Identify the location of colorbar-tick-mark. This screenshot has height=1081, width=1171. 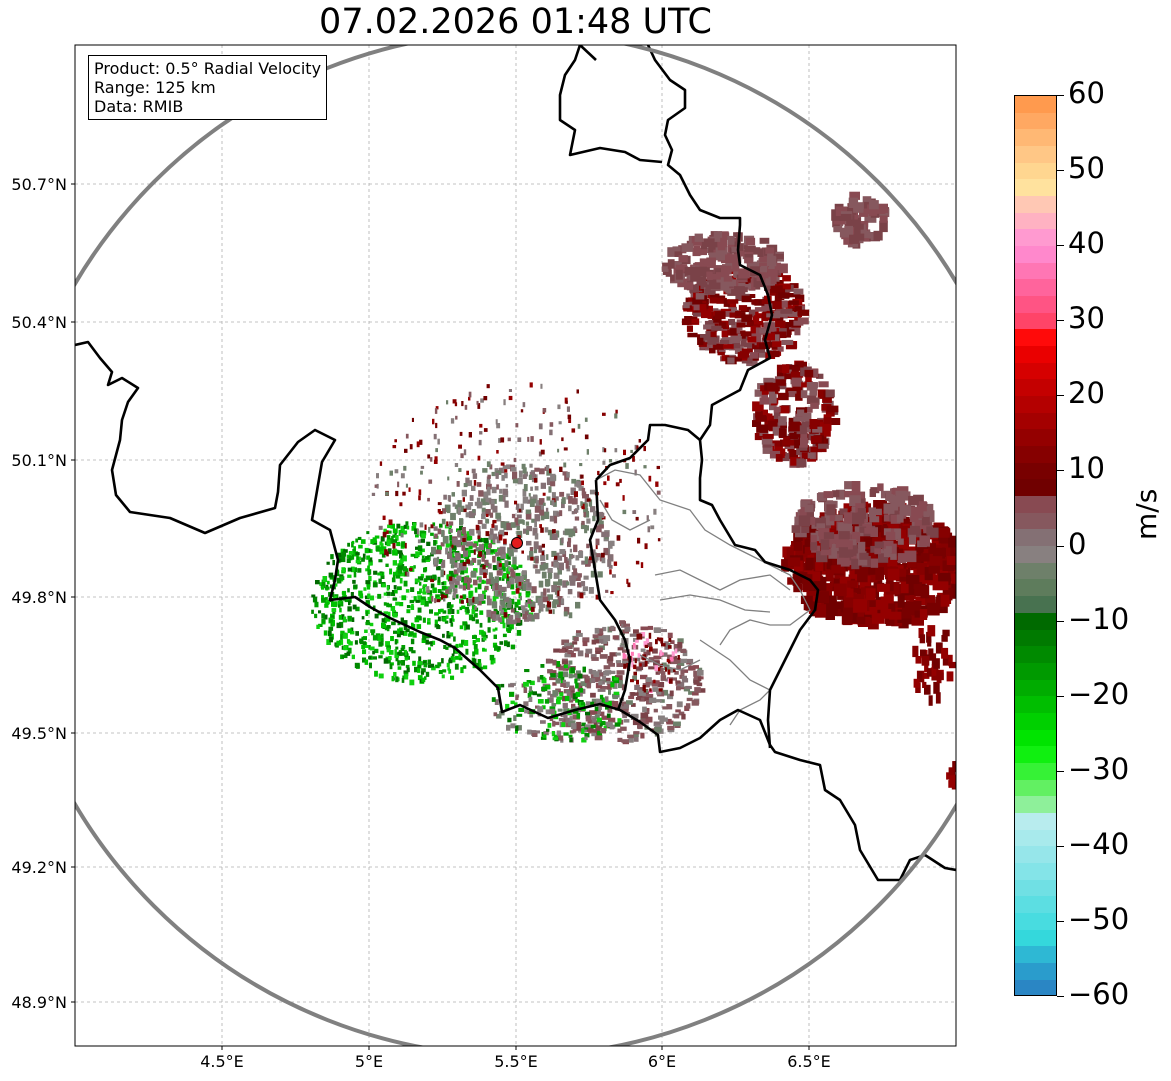
(1060, 621).